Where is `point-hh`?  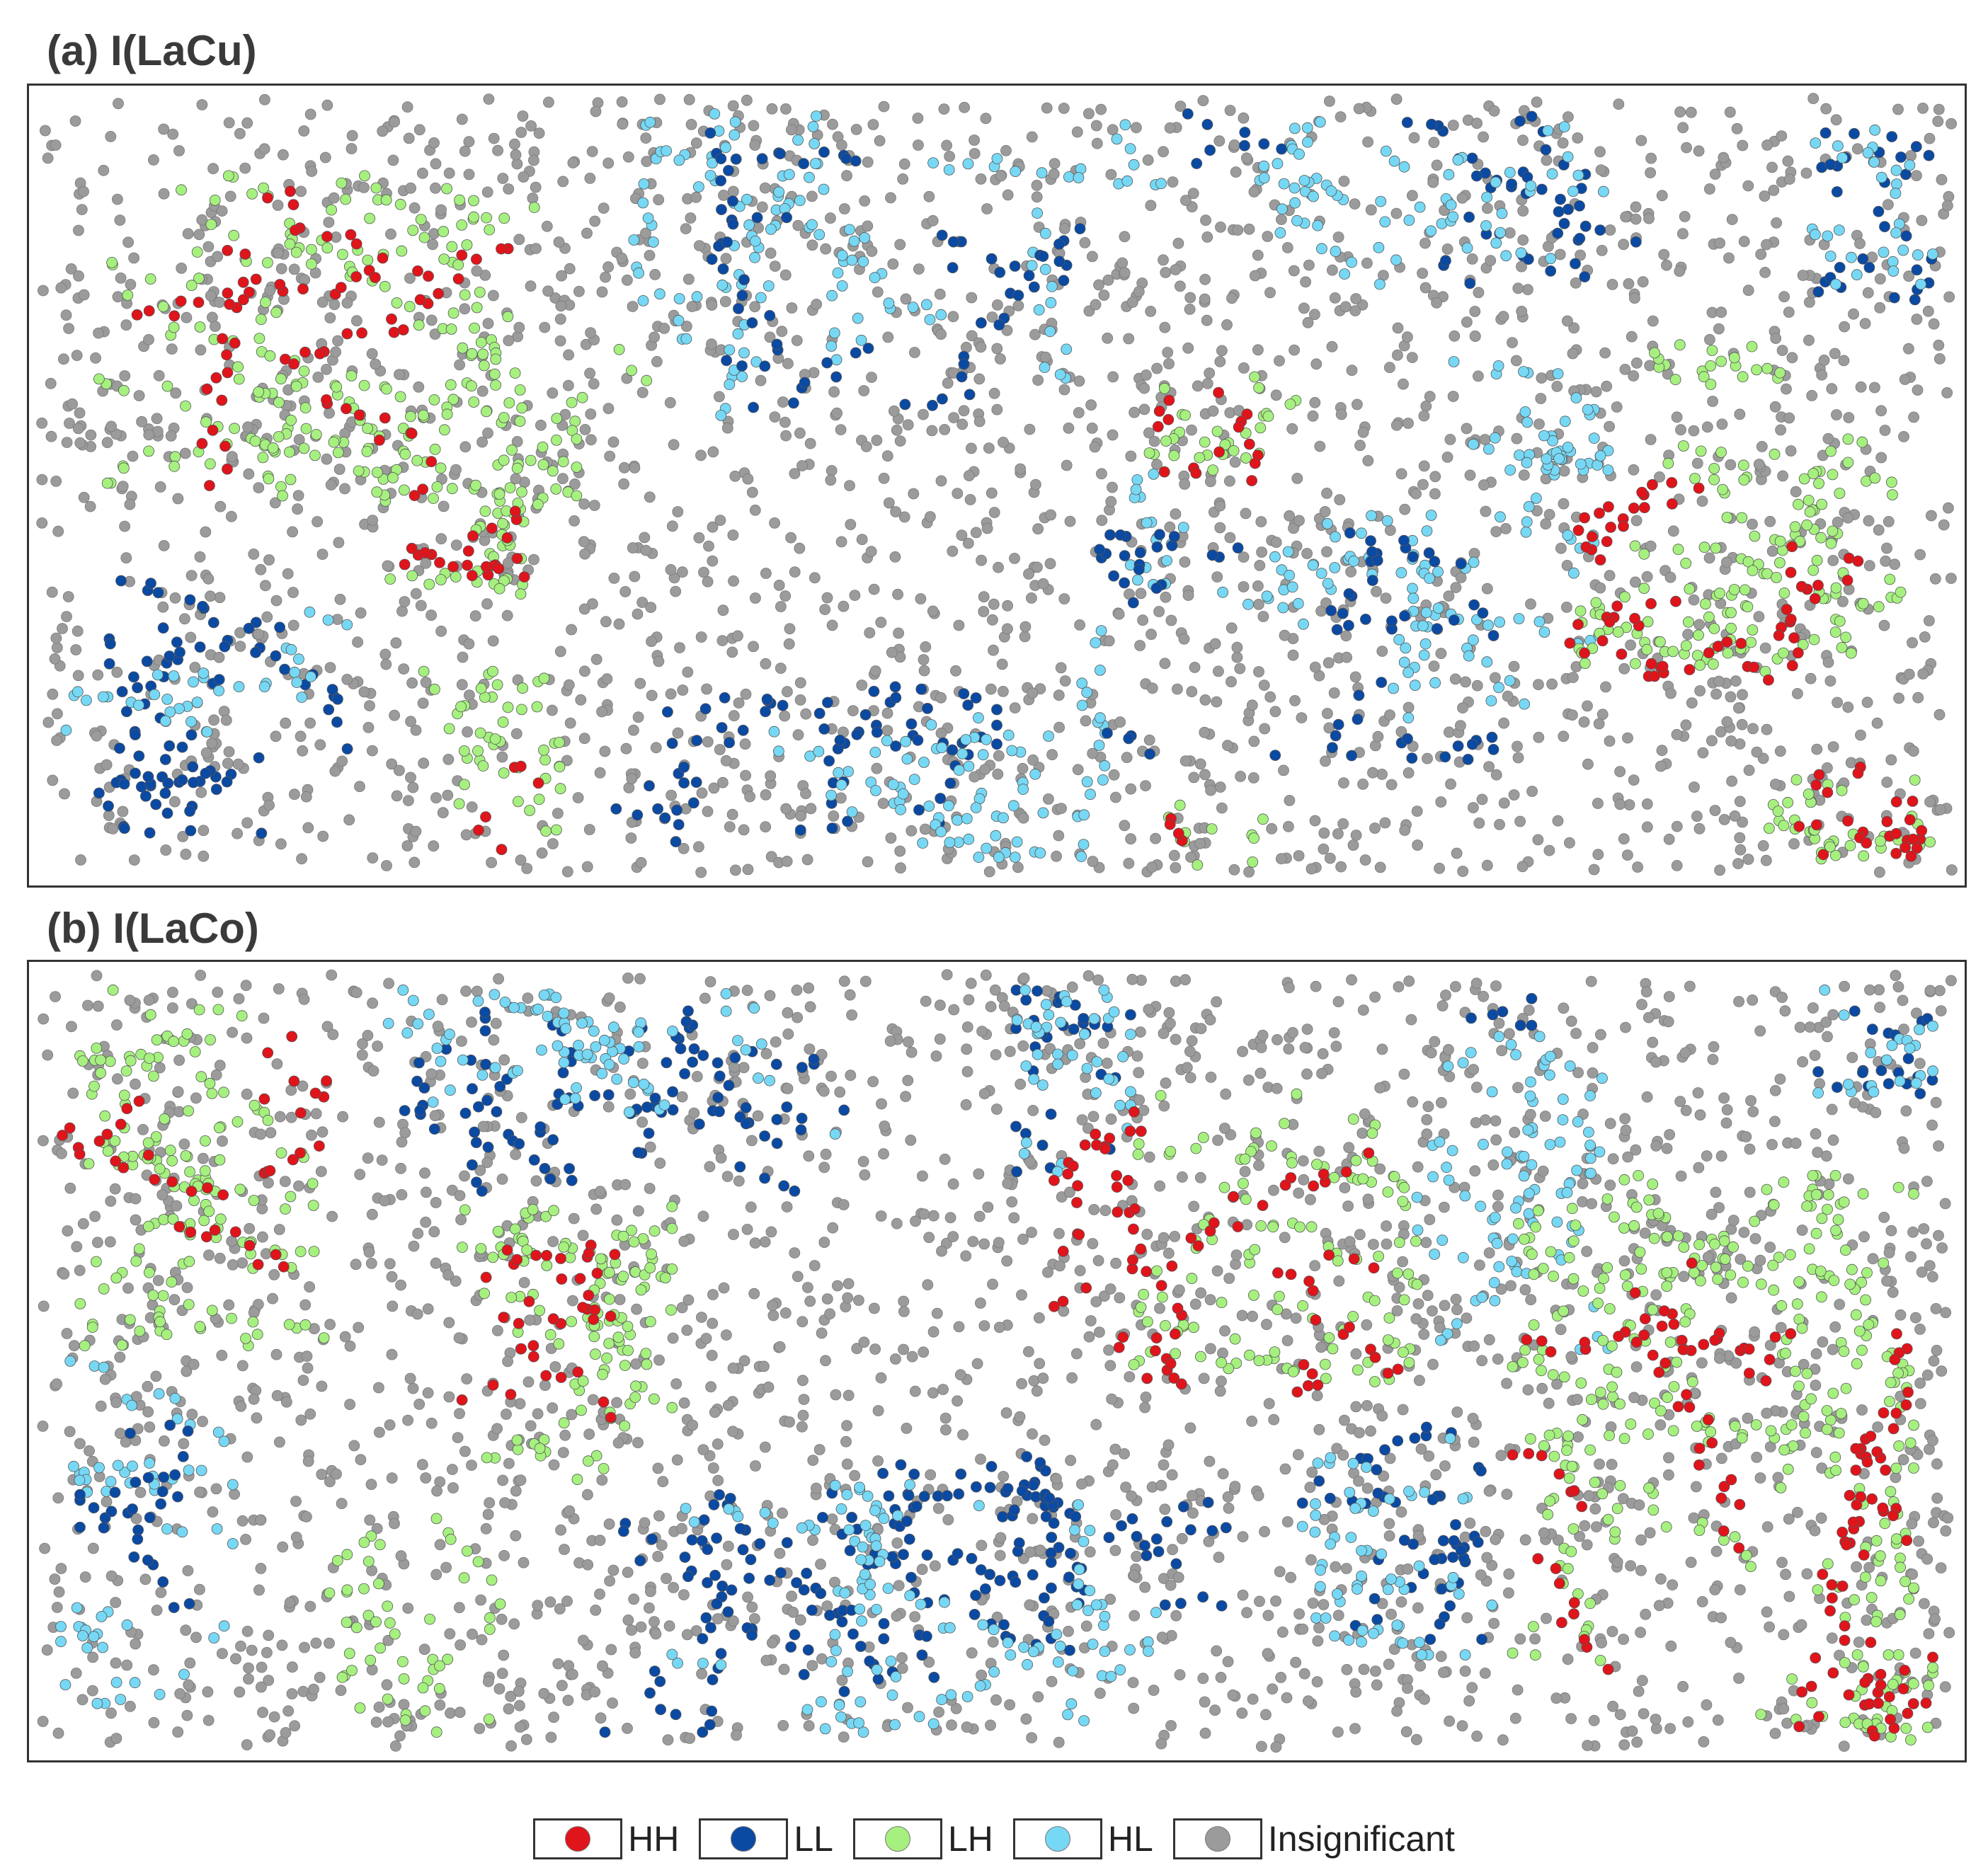 point-hh is located at coordinates (1787, 609).